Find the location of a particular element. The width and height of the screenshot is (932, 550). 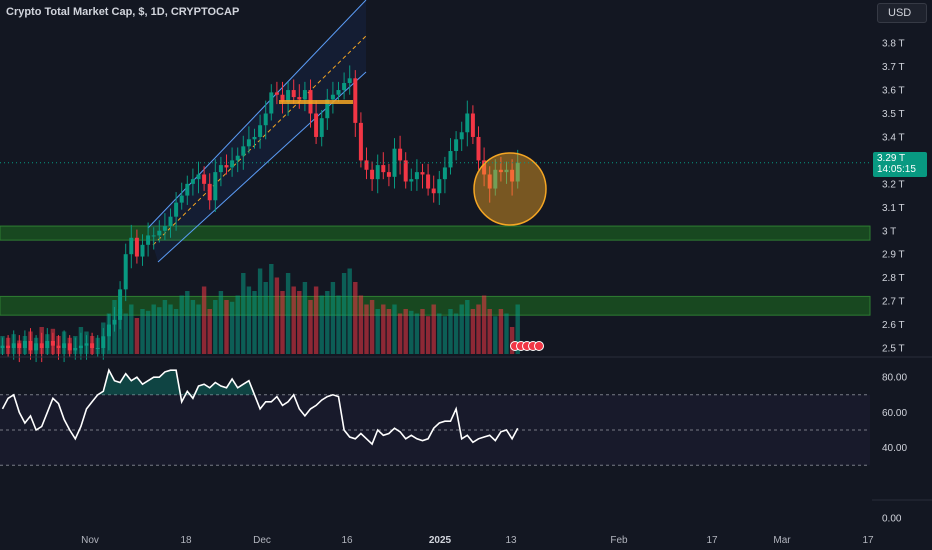

price-tick-label: 2.8 T is located at coordinates (893, 278).